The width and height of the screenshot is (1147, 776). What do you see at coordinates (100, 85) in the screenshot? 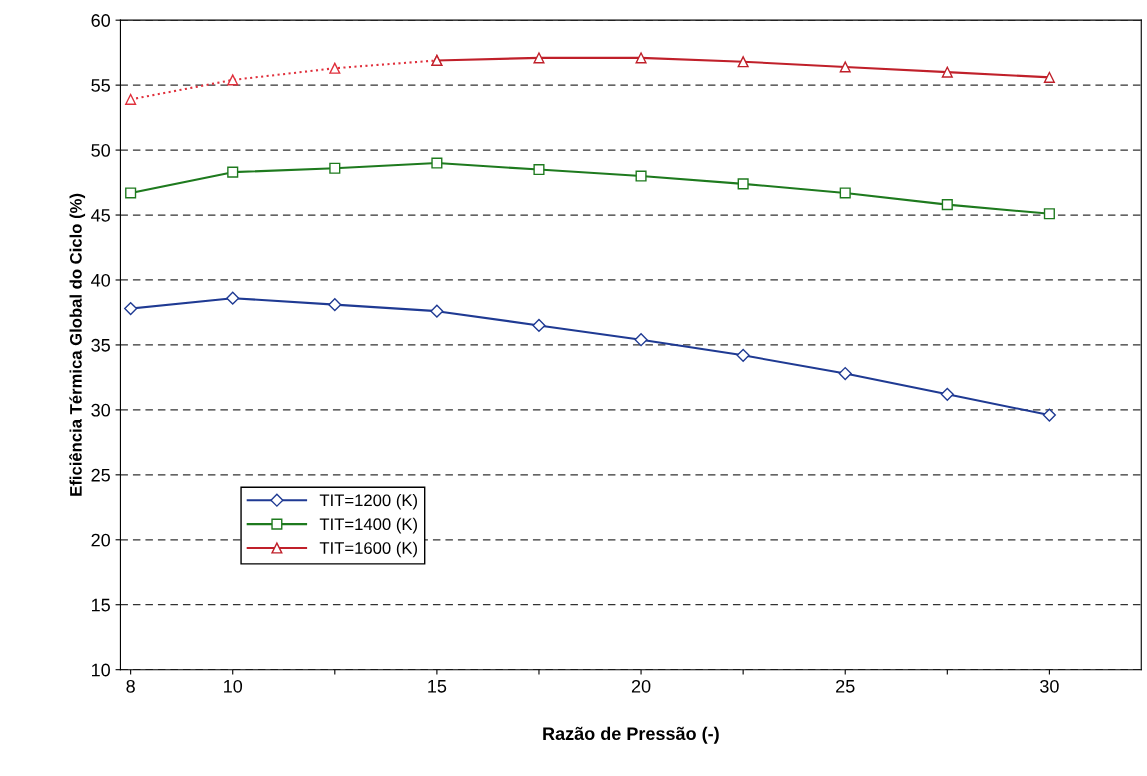
I see `y-tick-label: 55` at bounding box center [100, 85].